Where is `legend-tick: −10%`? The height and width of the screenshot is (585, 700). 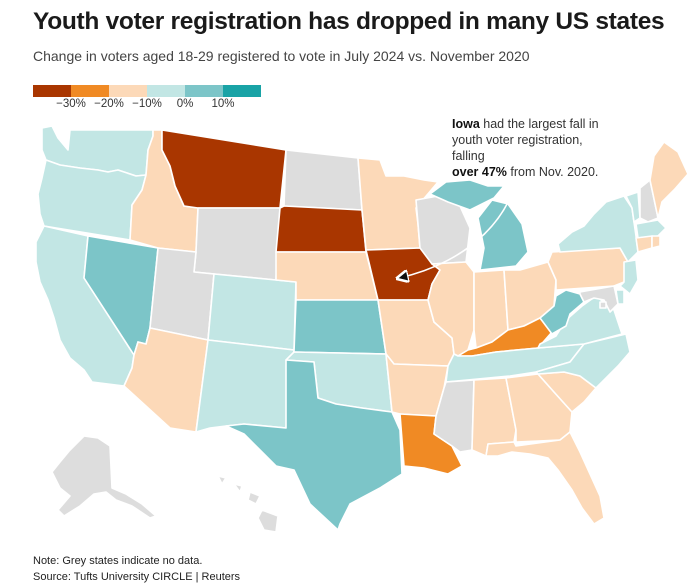 legend-tick: −10% is located at coordinates (147, 104).